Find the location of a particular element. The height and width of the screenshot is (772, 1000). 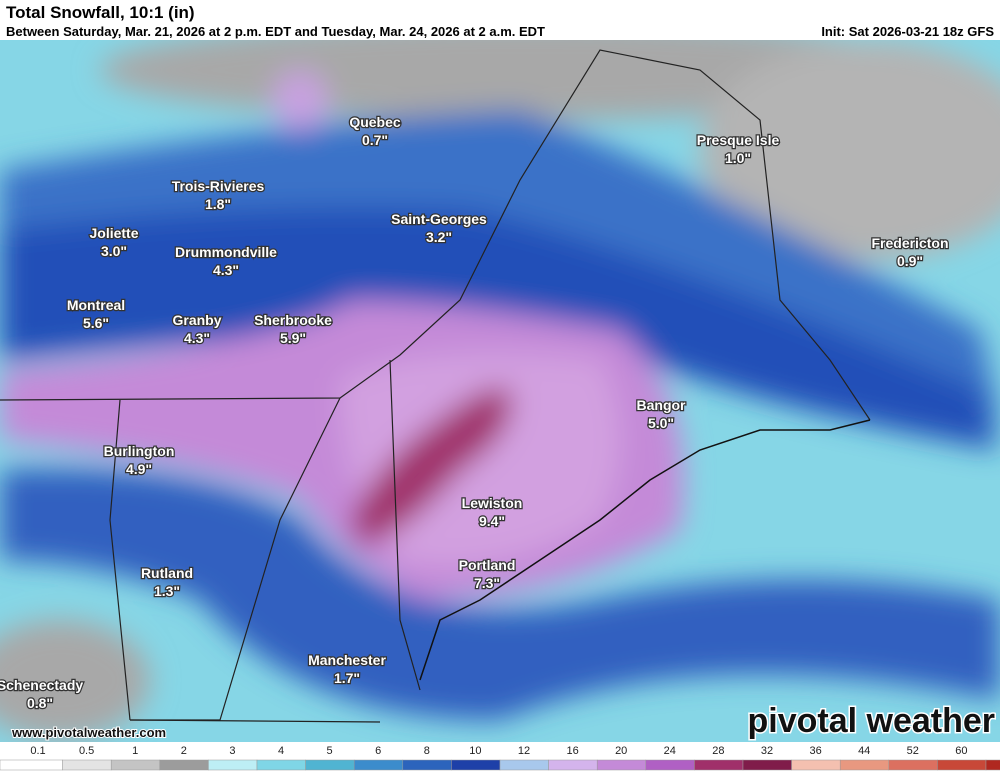

city-name: Schenectady is located at coordinates (41, 685).